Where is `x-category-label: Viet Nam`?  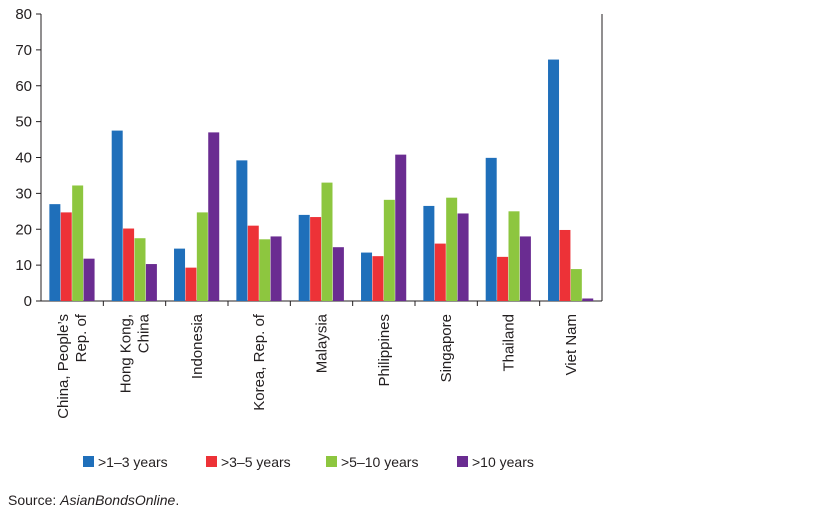 x-category-label: Viet Nam is located at coordinates (571, 344).